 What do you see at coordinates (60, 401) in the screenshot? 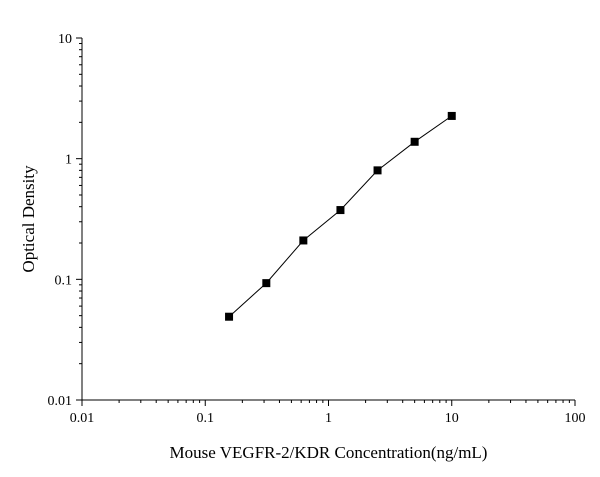
I see `y-tick-label: 0.01` at bounding box center [60, 401].